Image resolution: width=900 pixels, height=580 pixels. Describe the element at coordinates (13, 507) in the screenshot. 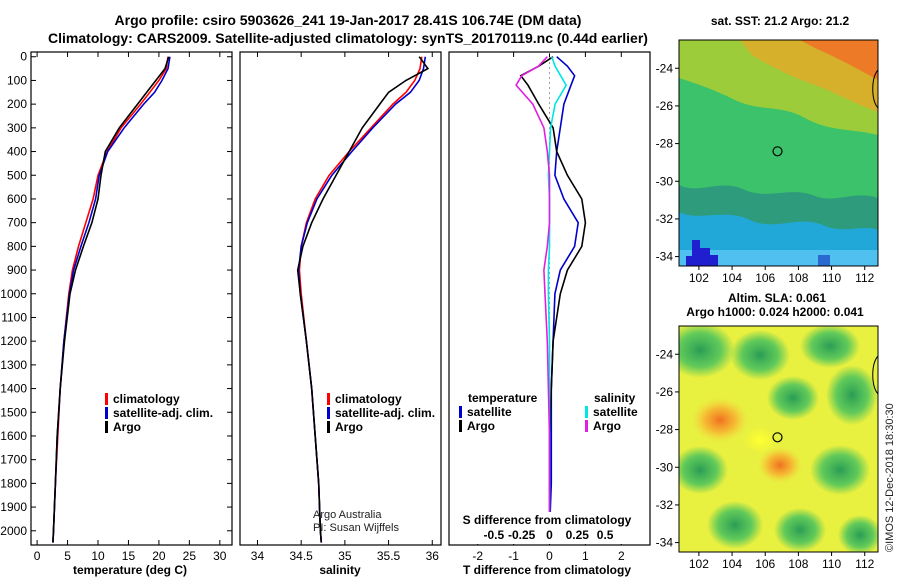

I see `depth-tick-label: 1900` at that location.